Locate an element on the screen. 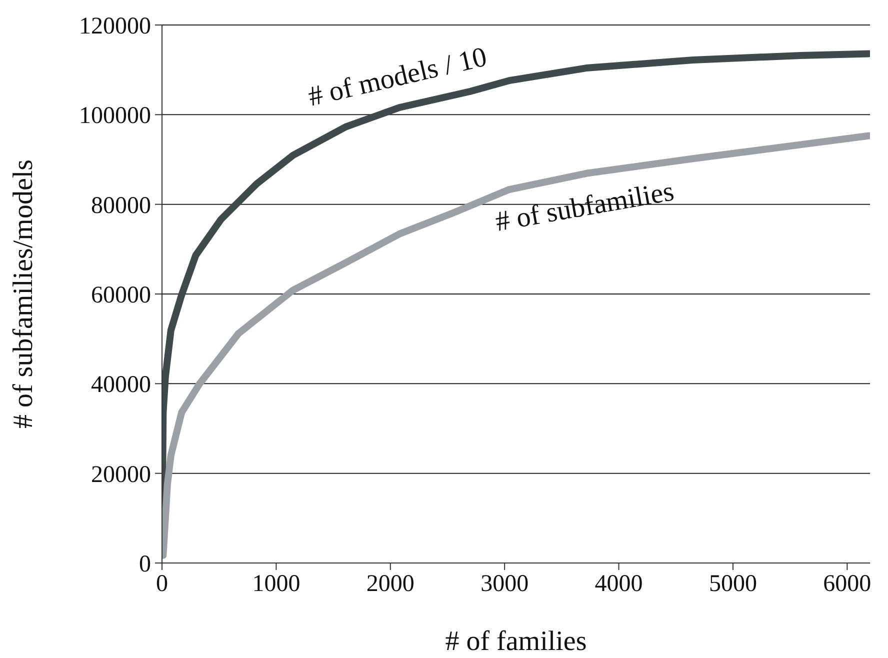 The height and width of the screenshot is (658, 888). y-tick-label: 80000 is located at coordinates (121, 205).